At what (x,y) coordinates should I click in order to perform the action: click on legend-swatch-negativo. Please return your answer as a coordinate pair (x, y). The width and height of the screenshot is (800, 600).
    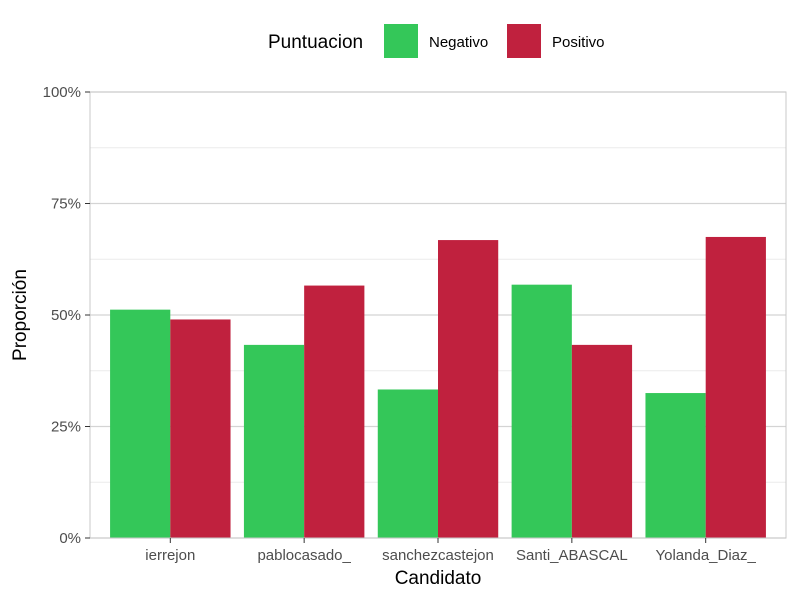
    Looking at the image, I should click on (401, 41).